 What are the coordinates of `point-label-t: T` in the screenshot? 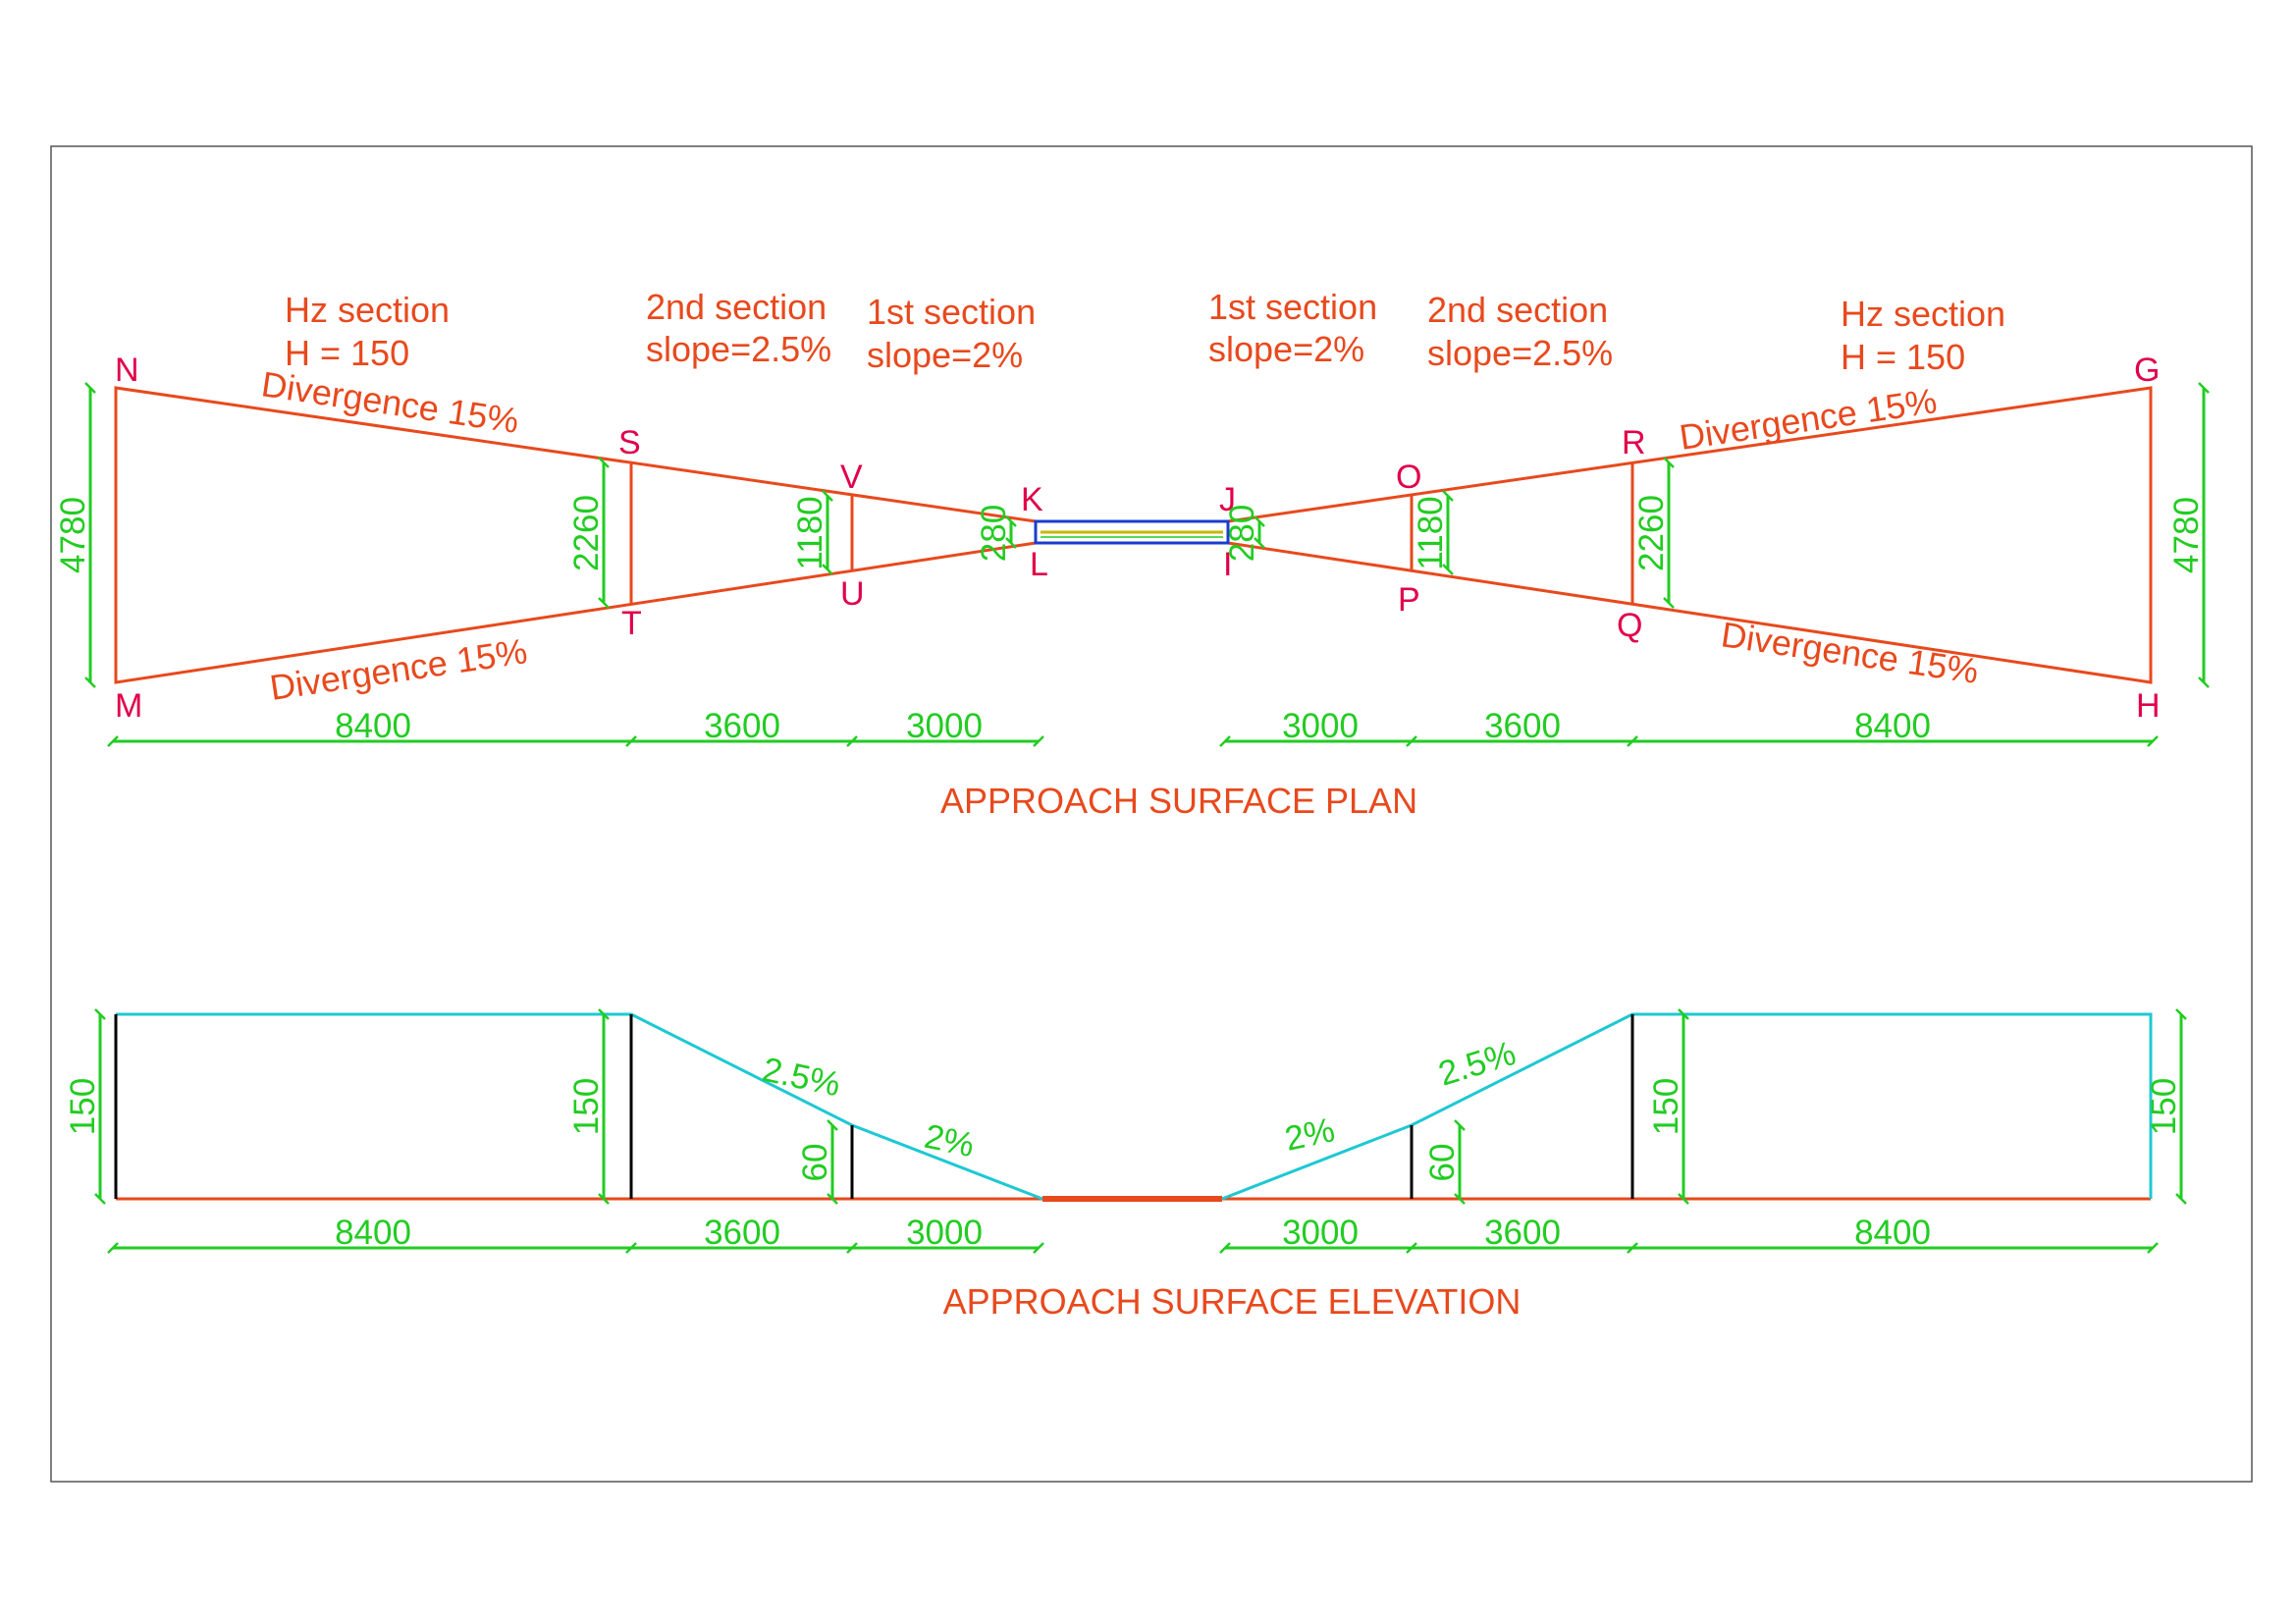 It's located at (631, 623).